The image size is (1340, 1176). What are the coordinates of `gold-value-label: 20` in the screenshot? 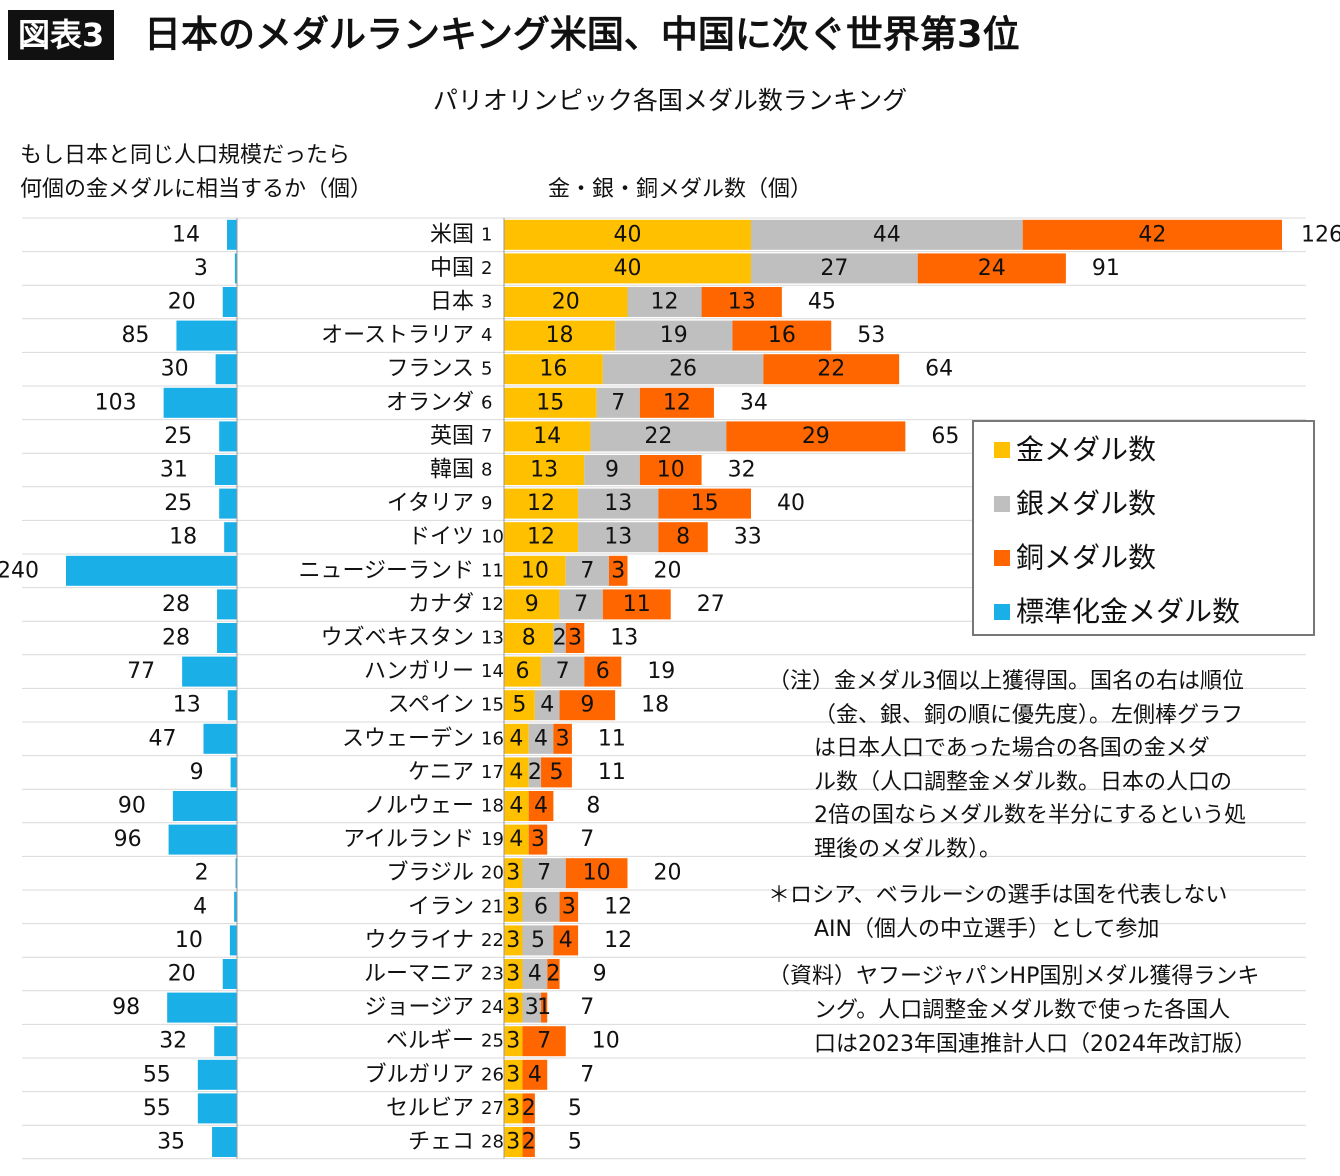 It's located at (566, 302).